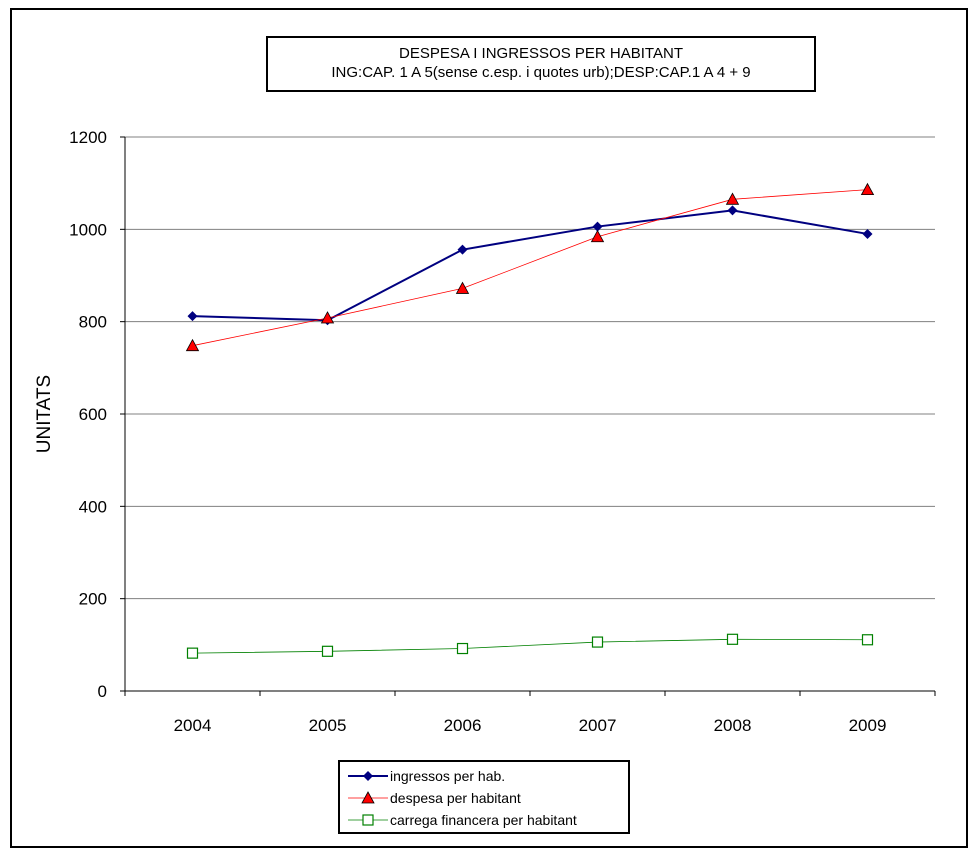 This screenshot has height=854, width=980. Describe the element at coordinates (93, 414) in the screenshot. I see `y-tick-label: 600` at that location.